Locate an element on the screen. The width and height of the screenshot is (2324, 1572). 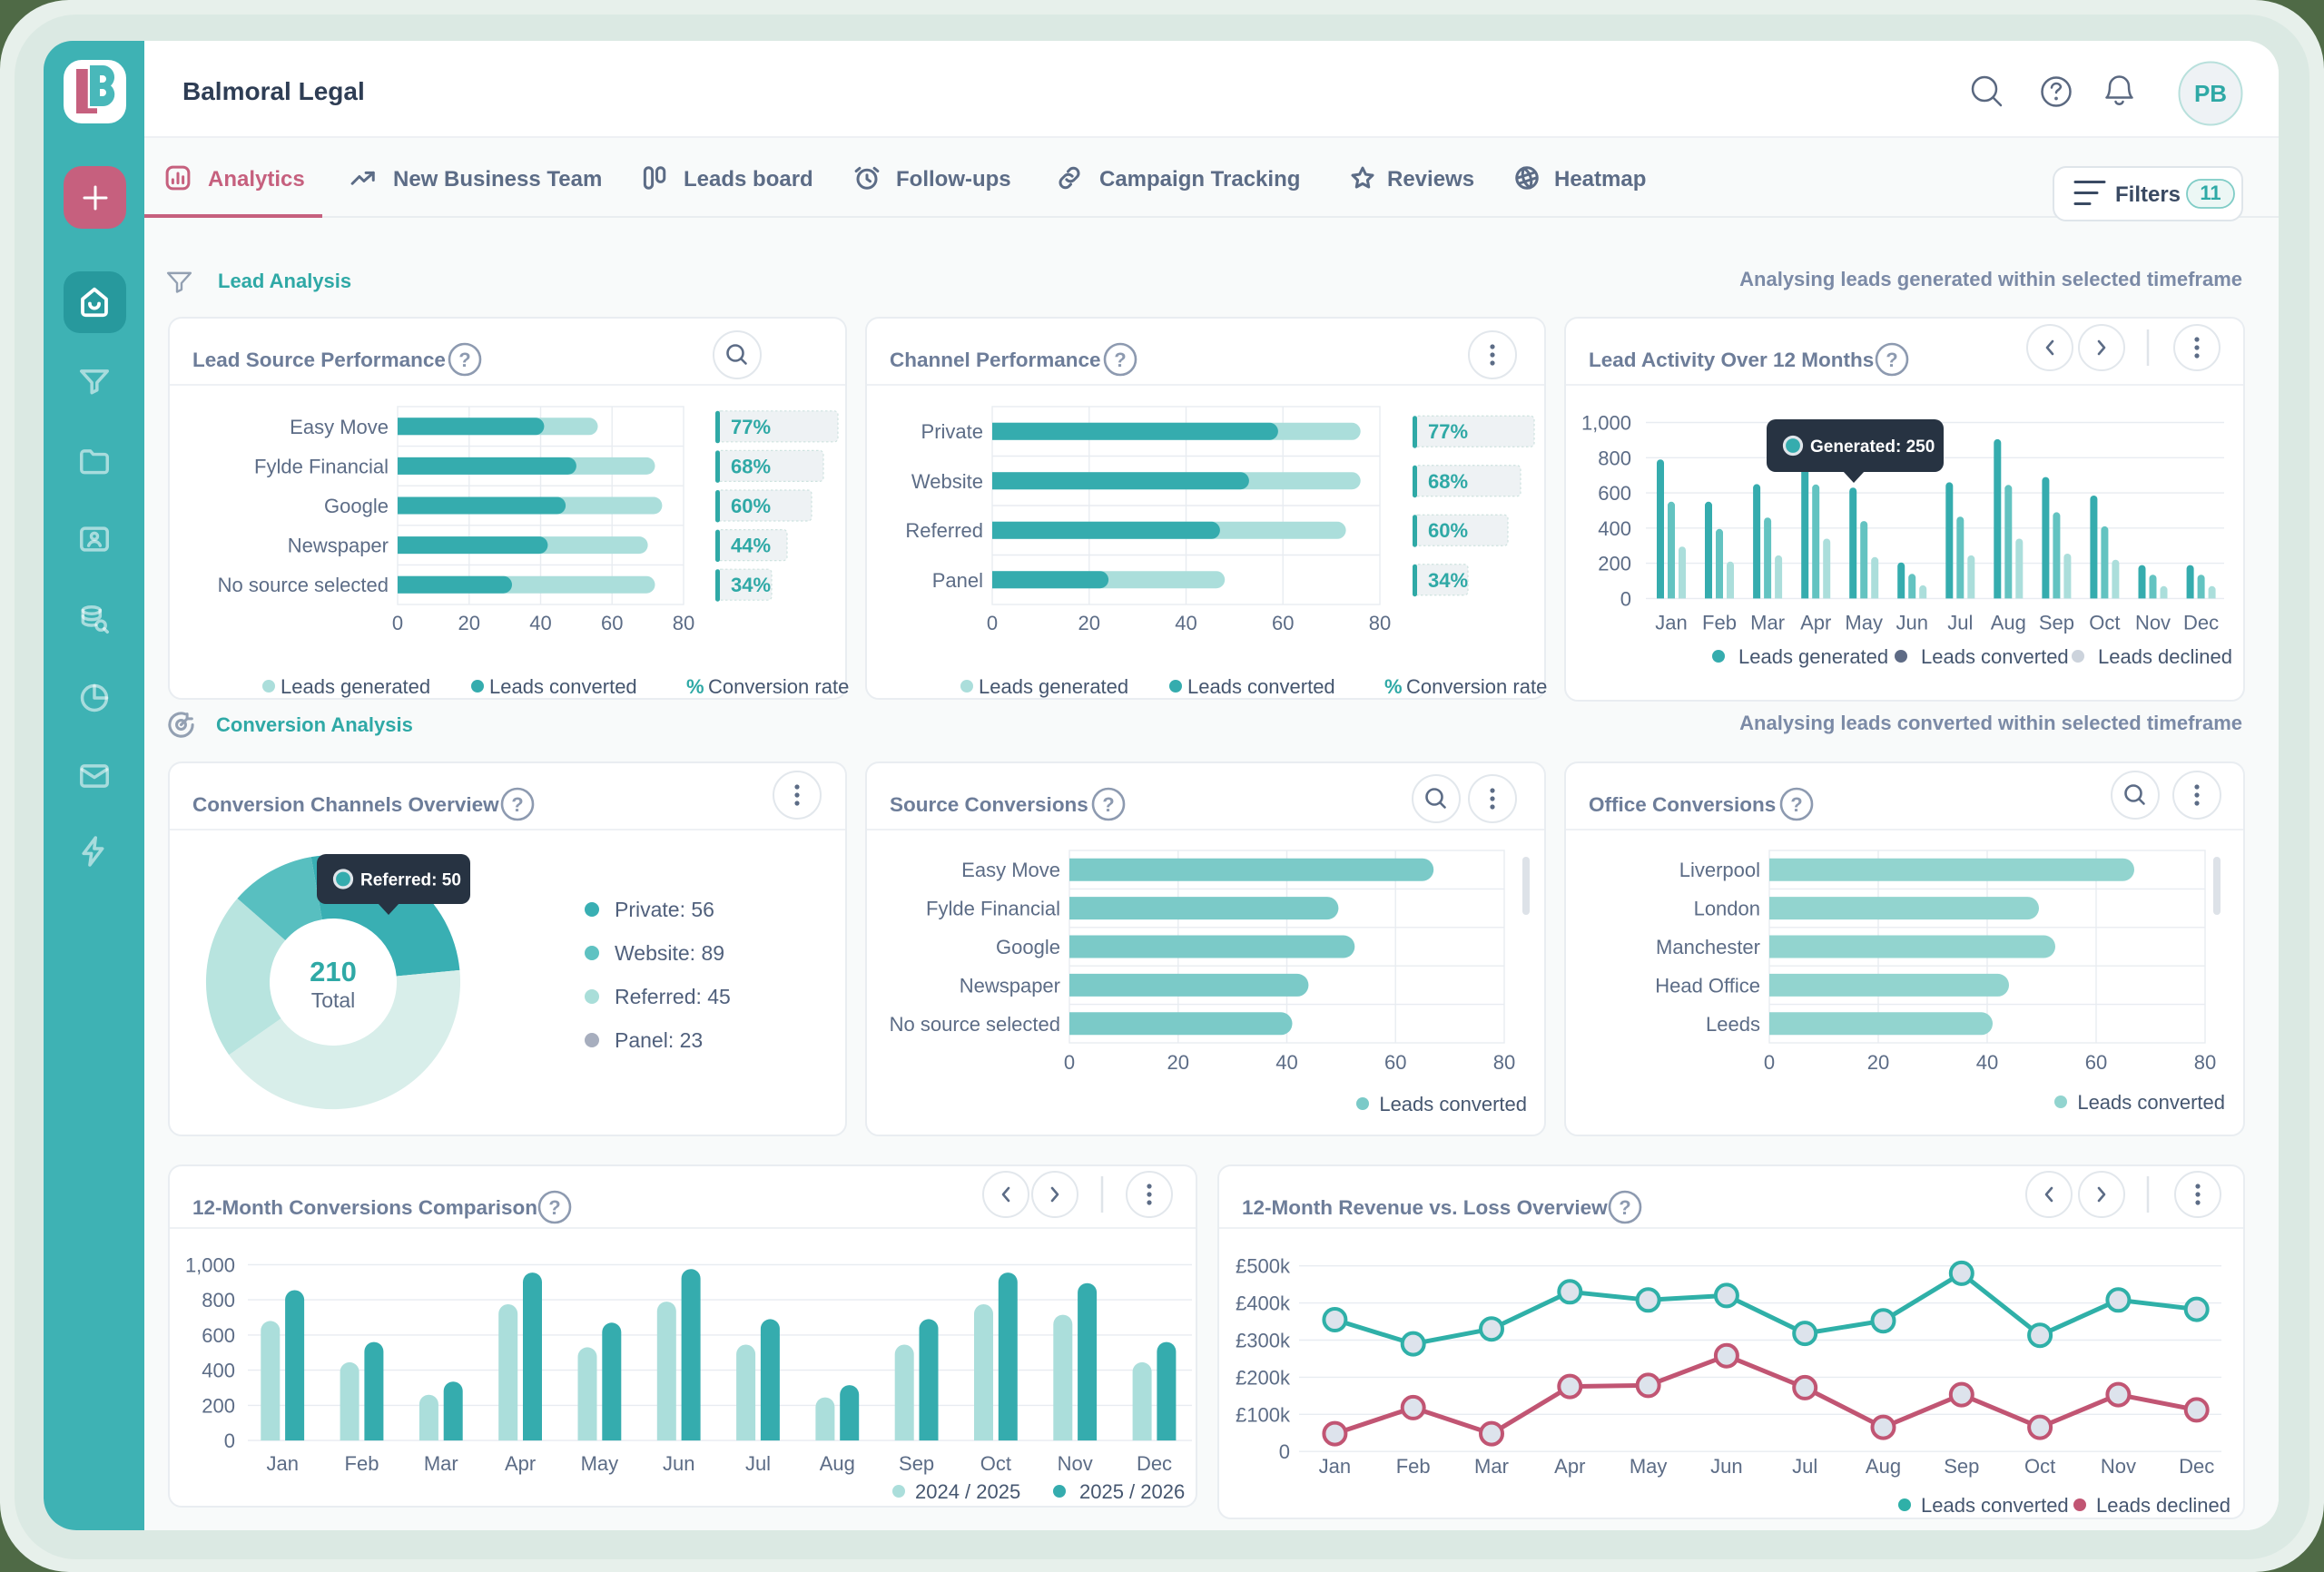
svg-text: 2024 / 2025 is located at coordinates (967, 1491).